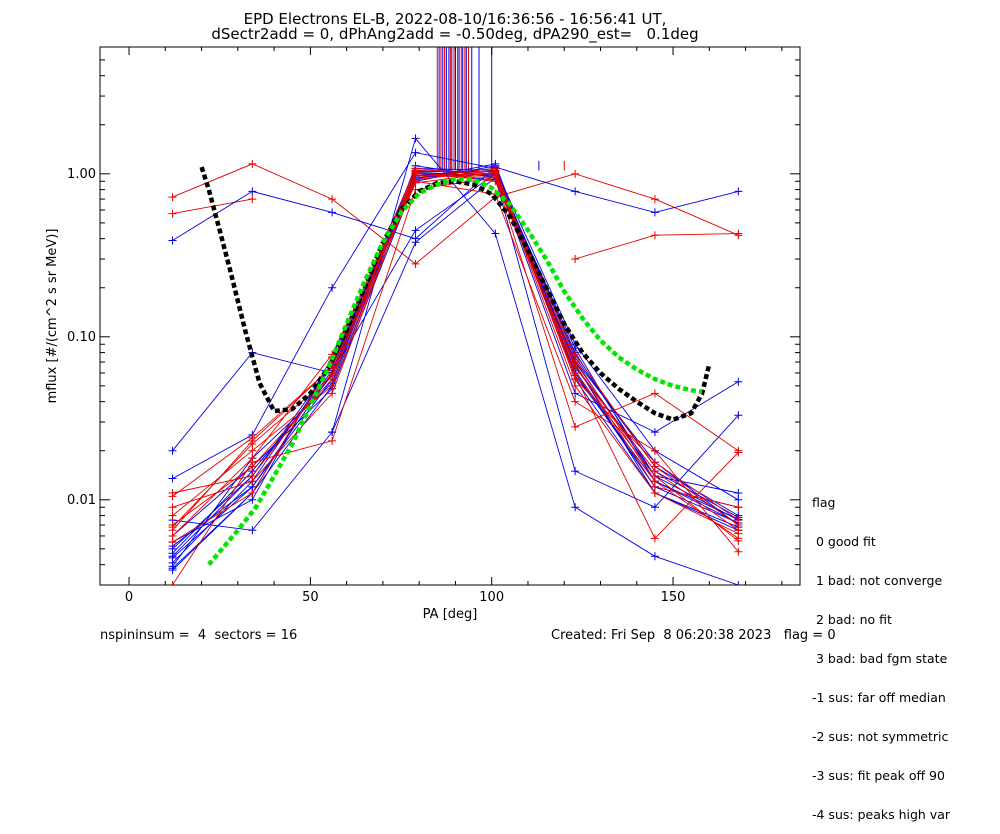 Image resolution: width=1000 pixels, height=834 pixels. Describe the element at coordinates (491, 597) in the screenshot. I see `x-tick-label: 100` at that location.